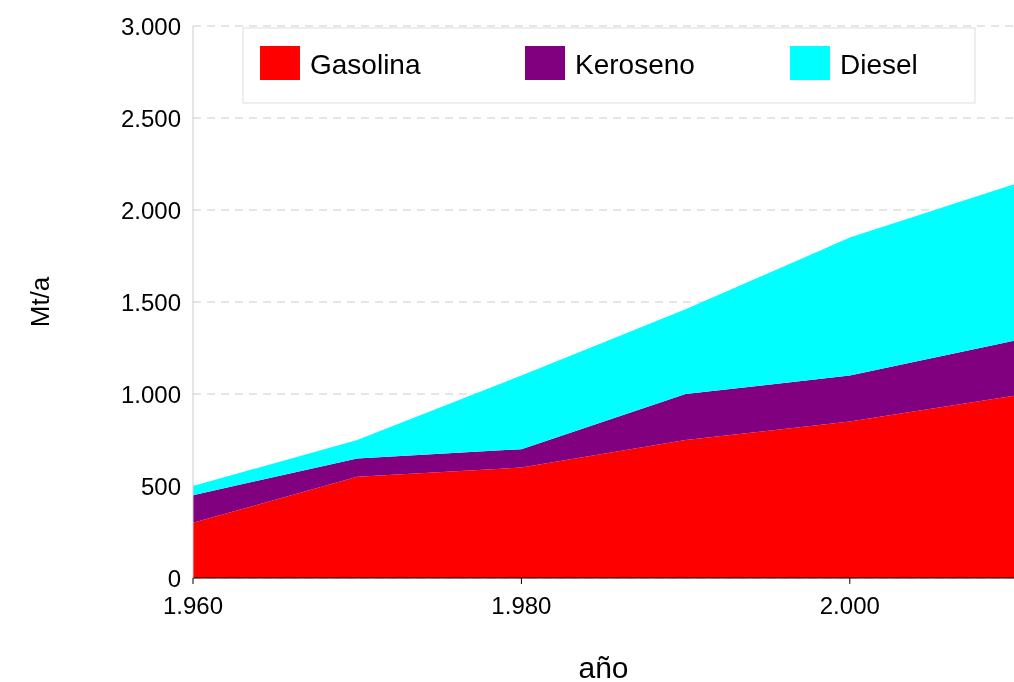  What do you see at coordinates (150, 118) in the screenshot?
I see `y-tick-label: 2.500` at bounding box center [150, 118].